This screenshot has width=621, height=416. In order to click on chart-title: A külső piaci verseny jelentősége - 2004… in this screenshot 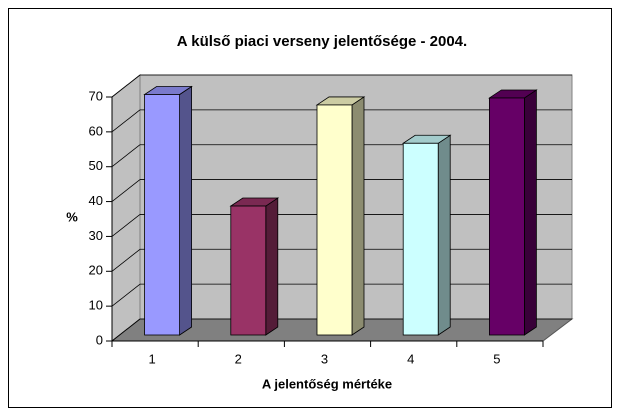, I will do `click(322, 41)`.